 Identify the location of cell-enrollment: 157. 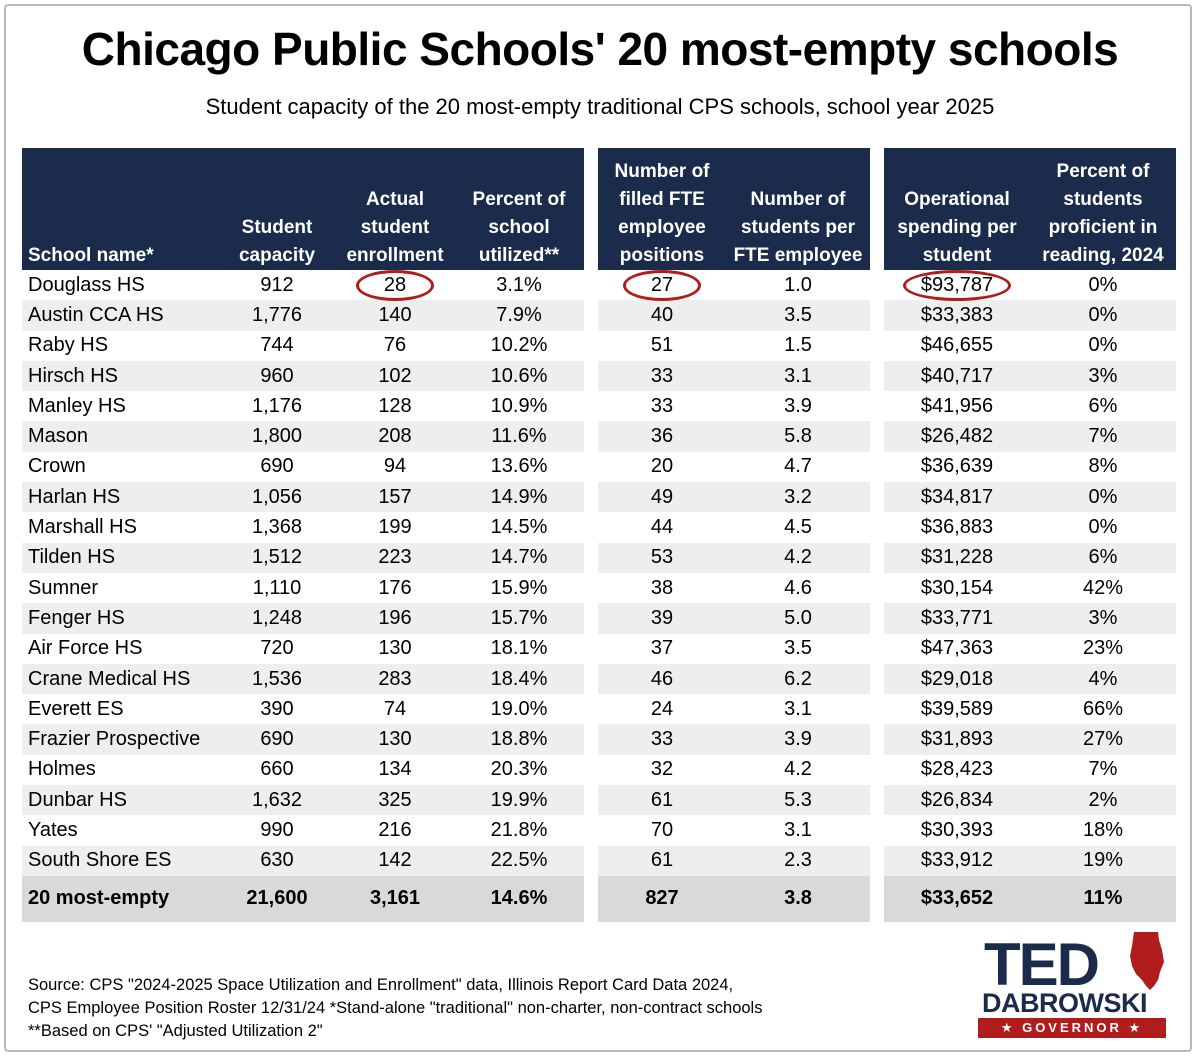
(395, 497).